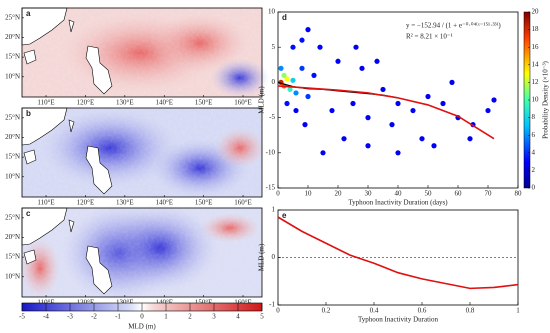  Describe the element at coordinates (536, 82) in the screenshot. I see `colorbar-tick-label: 12` at that location.